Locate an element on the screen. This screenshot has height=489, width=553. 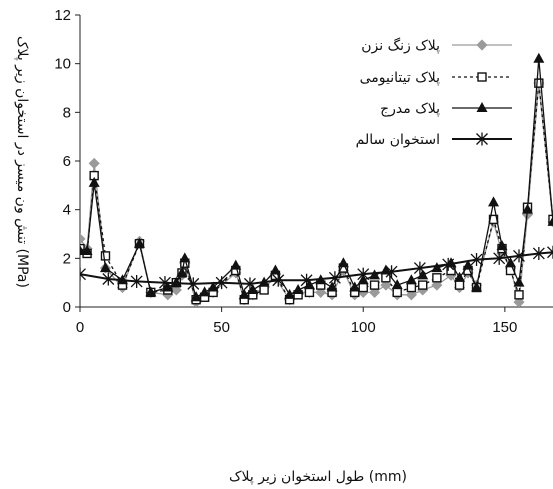
legend-item-2: پلاک تیتانیومی is located at coordinates (436, 78).